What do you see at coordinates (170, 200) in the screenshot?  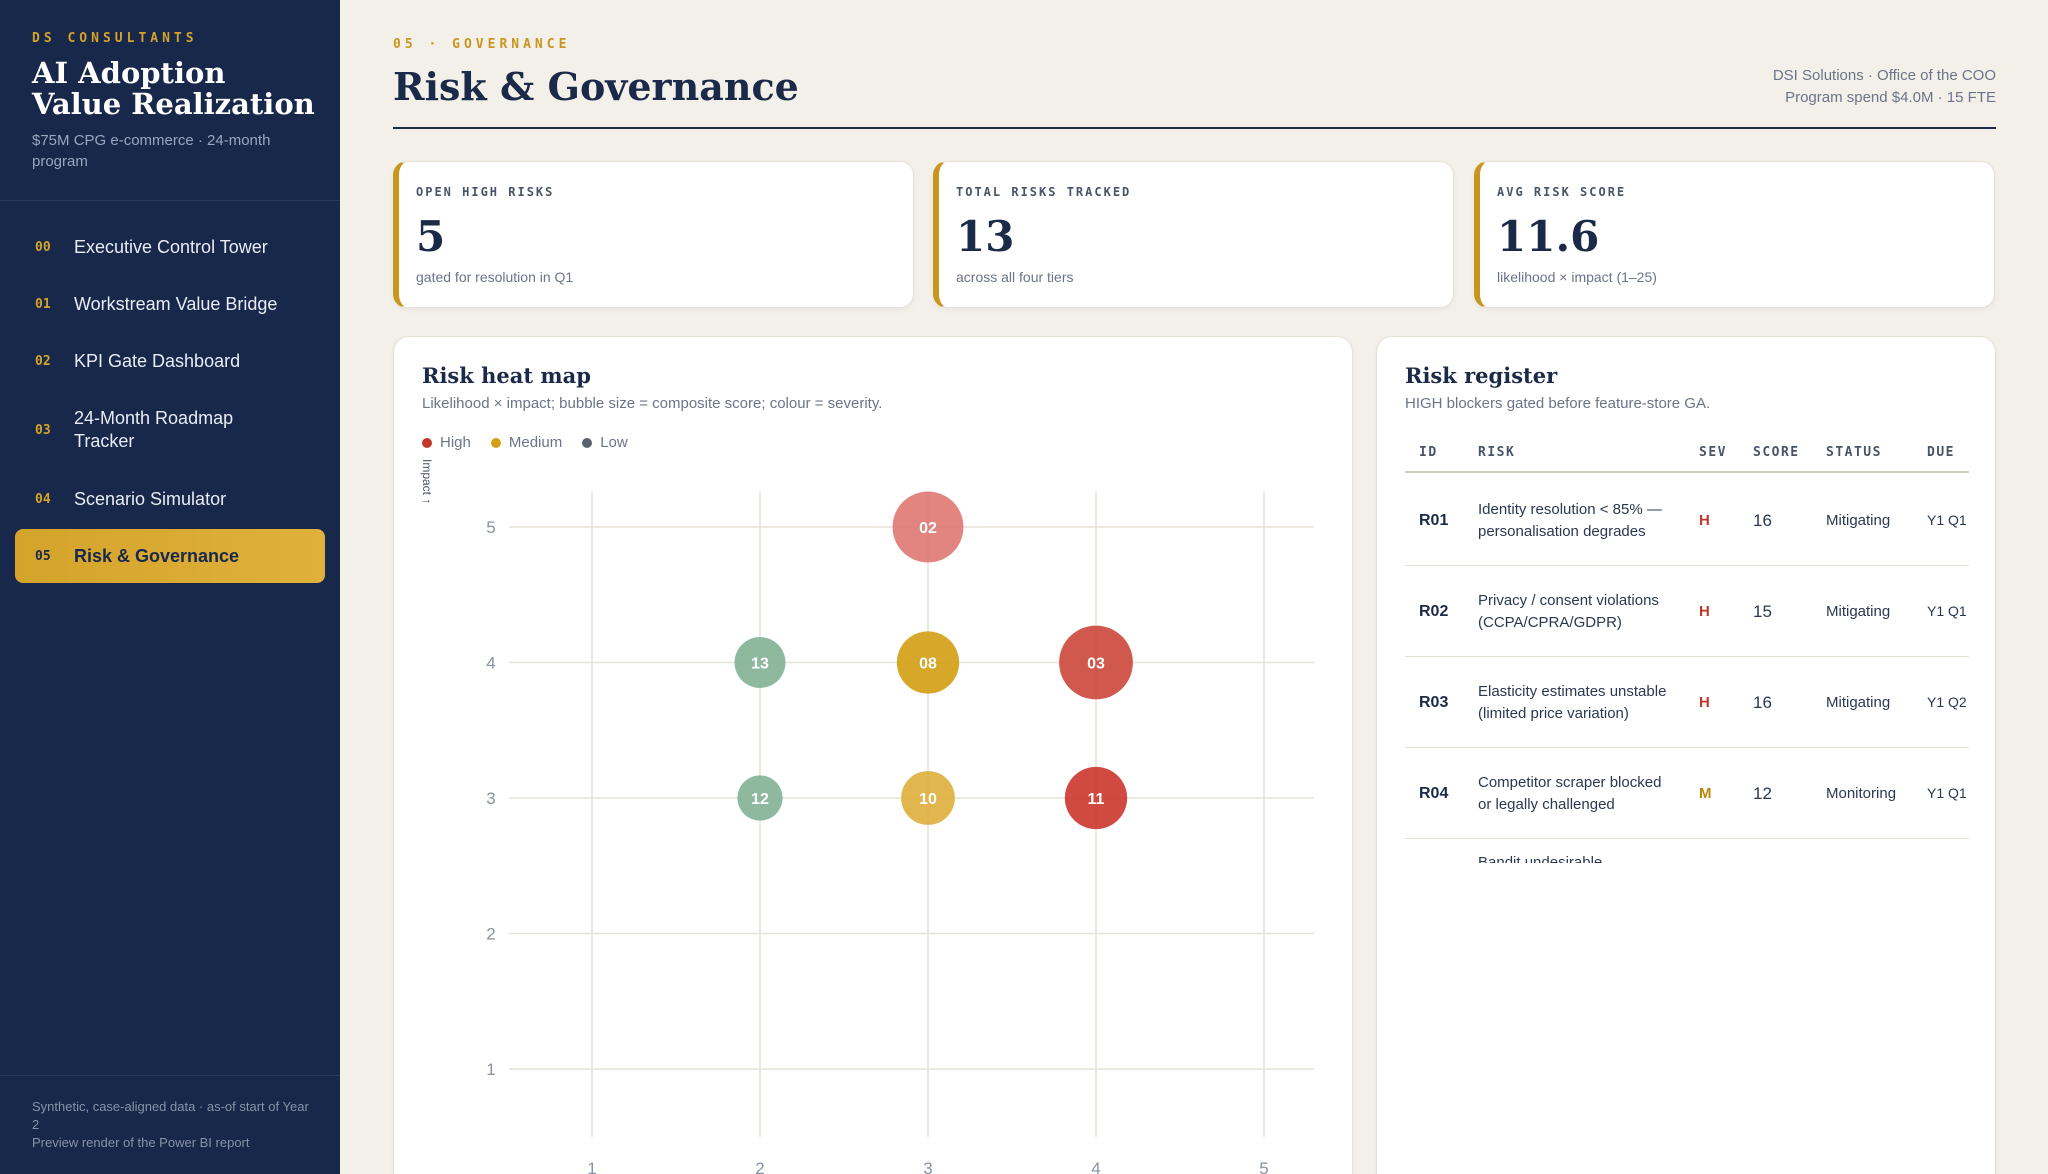 I see `sidebar-divider` at bounding box center [170, 200].